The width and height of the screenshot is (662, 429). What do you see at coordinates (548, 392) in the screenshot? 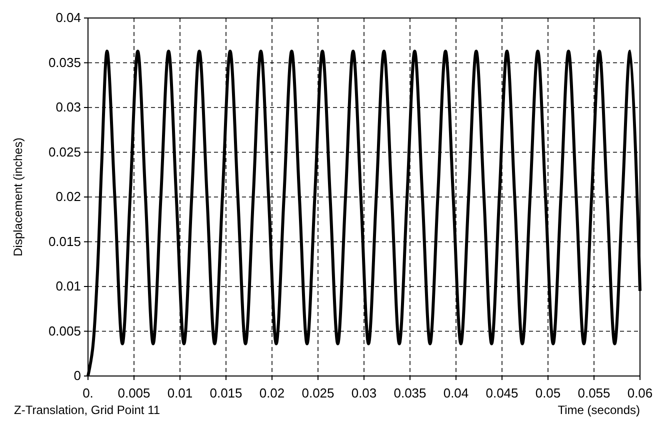
I see `x-tick-label: 0.05` at bounding box center [548, 392].